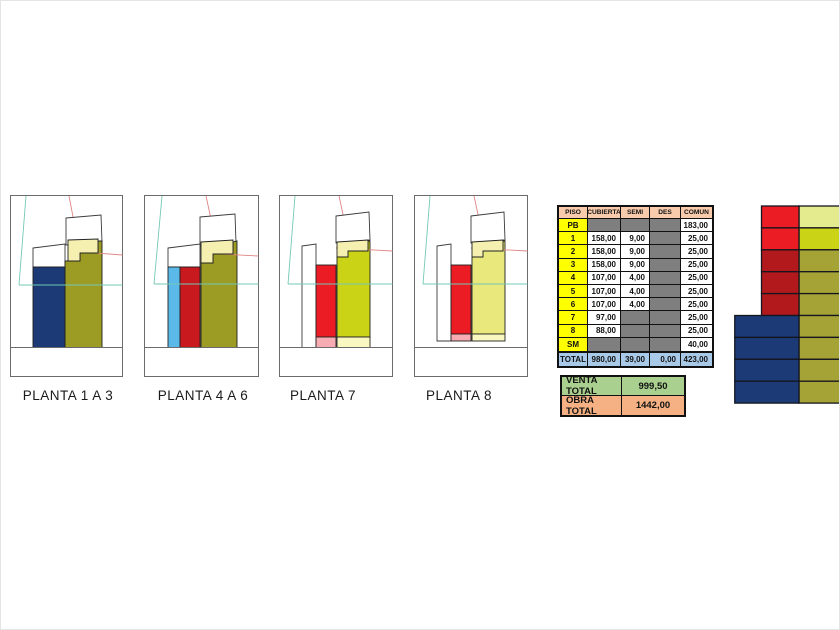 The image size is (840, 630). Describe the element at coordinates (653, 405) in the screenshot. I see `obra-total-value: 1442,00` at that location.